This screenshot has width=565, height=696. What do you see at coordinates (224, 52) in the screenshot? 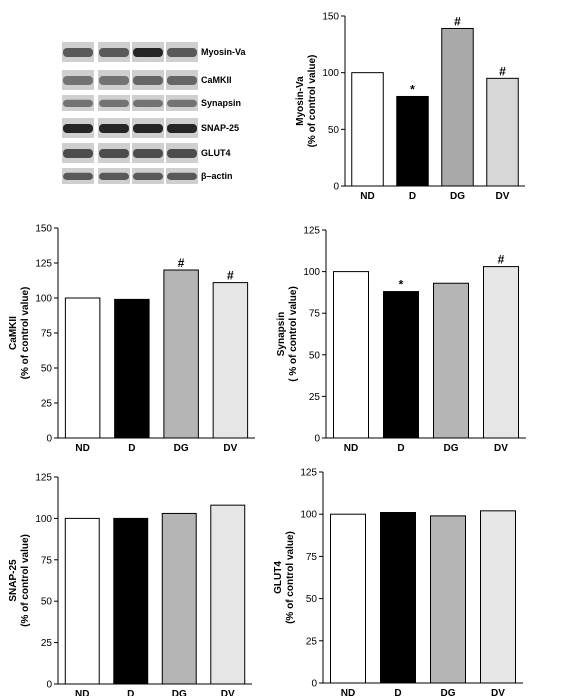
I see `blot-label: Myosin-Va` at bounding box center [224, 52].